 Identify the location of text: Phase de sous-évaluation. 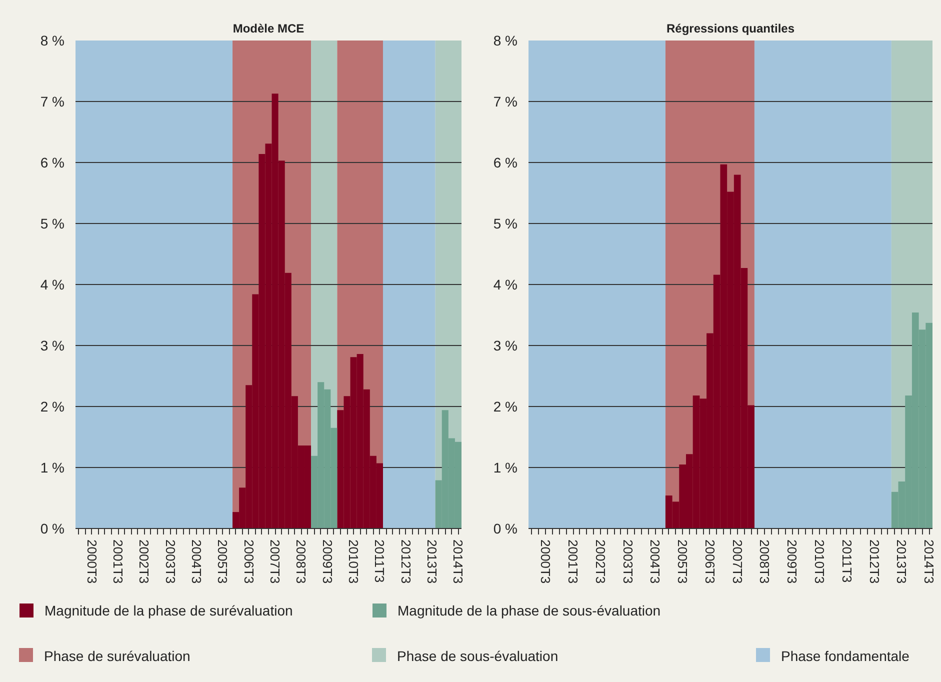
(477, 656).